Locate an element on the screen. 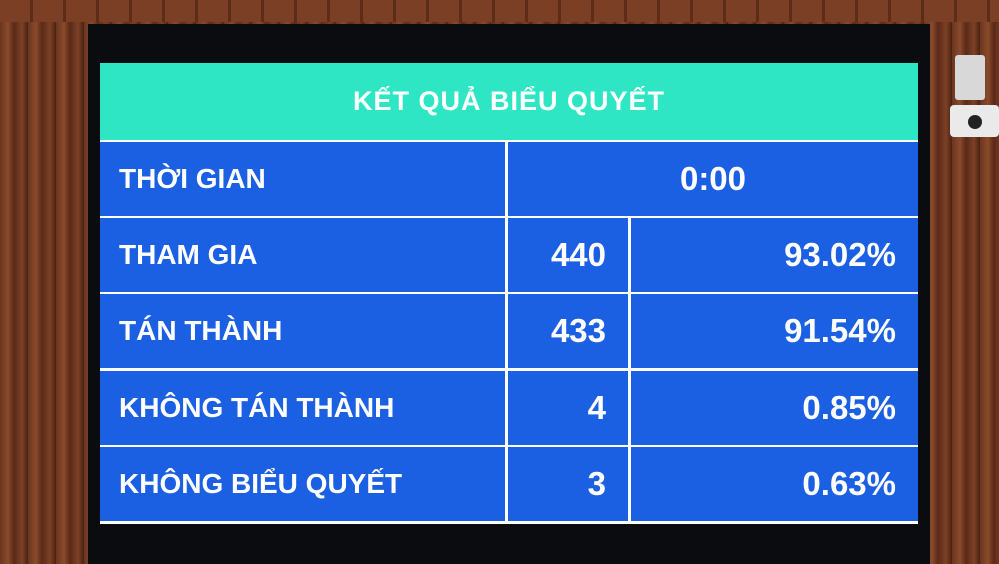 The width and height of the screenshot is (999, 564). row-percent: 91.54% is located at coordinates (774, 331).